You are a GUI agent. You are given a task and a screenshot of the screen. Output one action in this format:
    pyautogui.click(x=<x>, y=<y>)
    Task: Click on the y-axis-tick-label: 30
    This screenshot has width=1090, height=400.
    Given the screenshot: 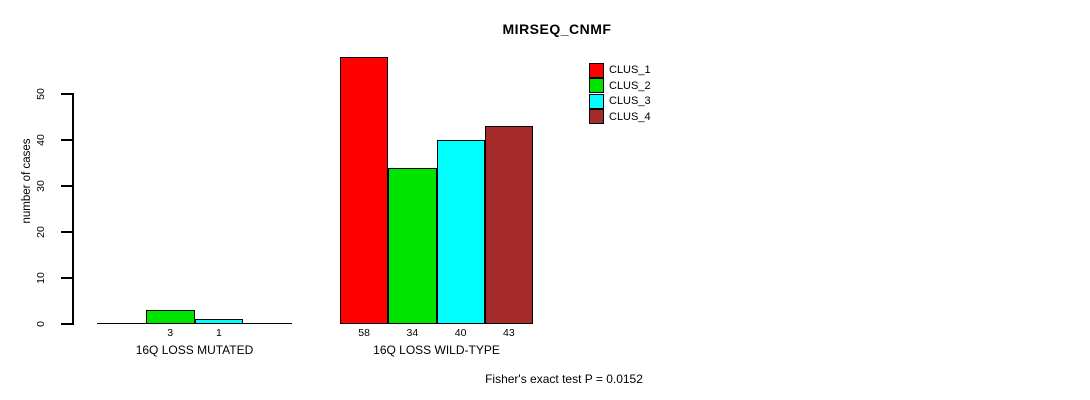 What is the action you would take?
    pyautogui.click(x=41, y=186)
    